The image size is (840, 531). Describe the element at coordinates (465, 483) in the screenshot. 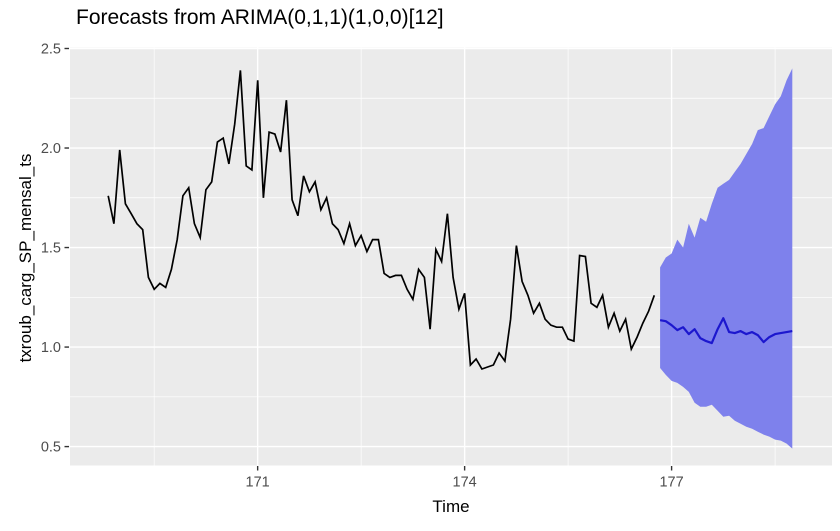

I see `x-tick-label: 174` at that location.